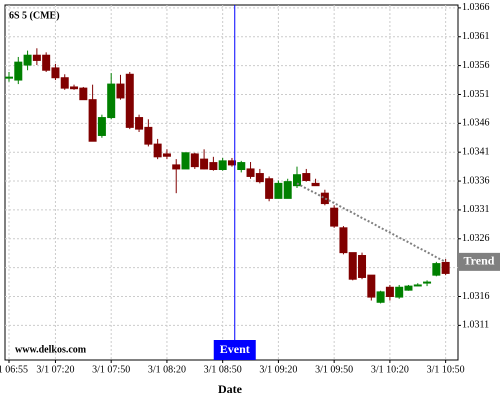 Image resolution: width=500 pixels, height=400 pixels. I want to click on x-axis-label: Date, so click(230, 389).